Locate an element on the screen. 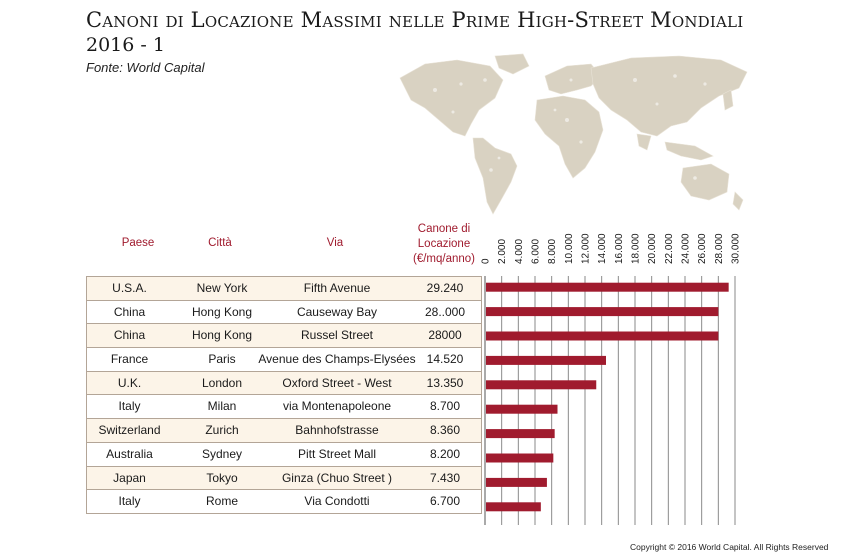  cell-street: Russel Street is located at coordinates (337, 335).